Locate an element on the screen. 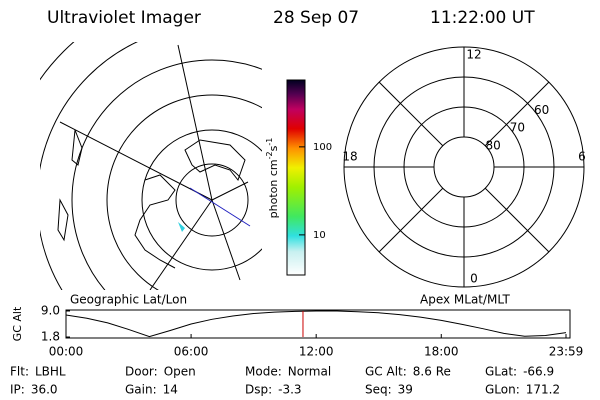 The height and width of the screenshot is (400, 600). x-tick-label: 18:00 is located at coordinates (441, 352).